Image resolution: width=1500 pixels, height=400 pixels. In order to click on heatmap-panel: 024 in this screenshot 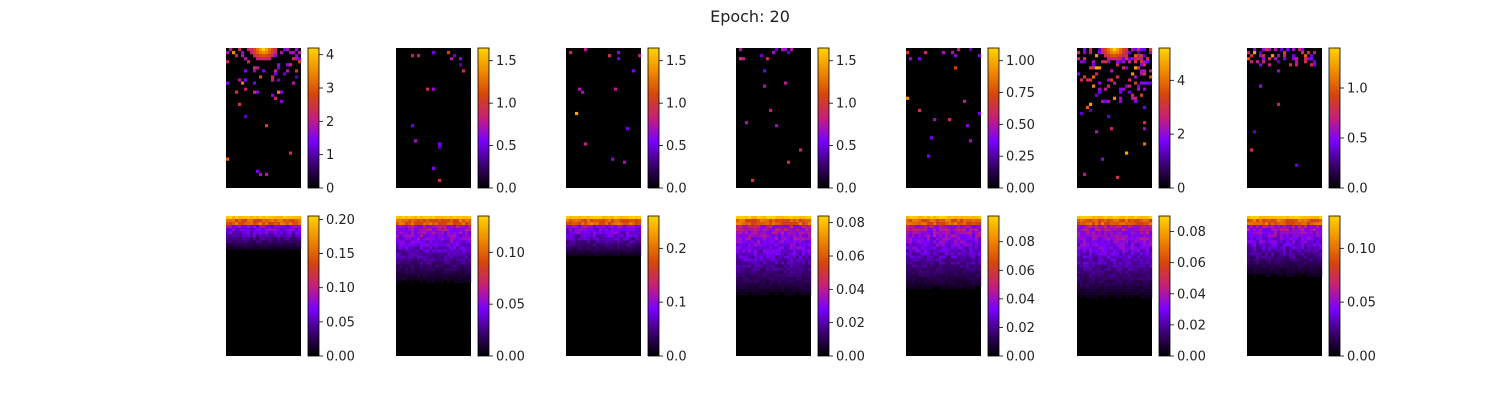, I will do `click(1131, 122)`.